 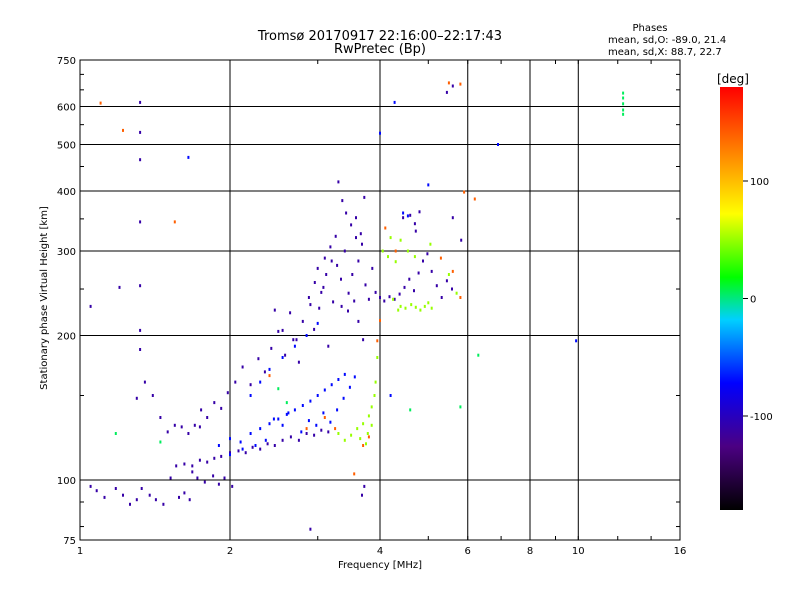 I want to click on x-tick-label: 8, so click(x=530, y=551).